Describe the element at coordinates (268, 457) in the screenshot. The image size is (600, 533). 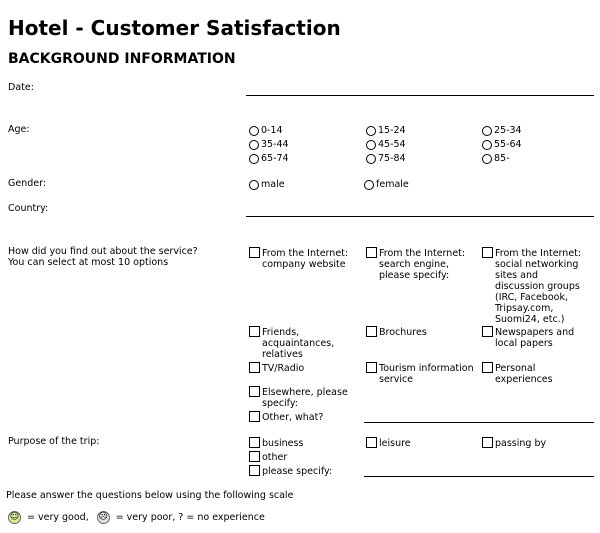
I see `purpose-option-other: other` at that location.